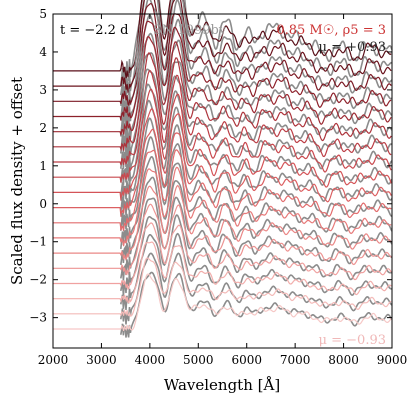 The height and width of the screenshot is (403, 415). Describe the element at coordinates (53, 360) in the screenshot. I see `x-tick-label: 2000` at that location.